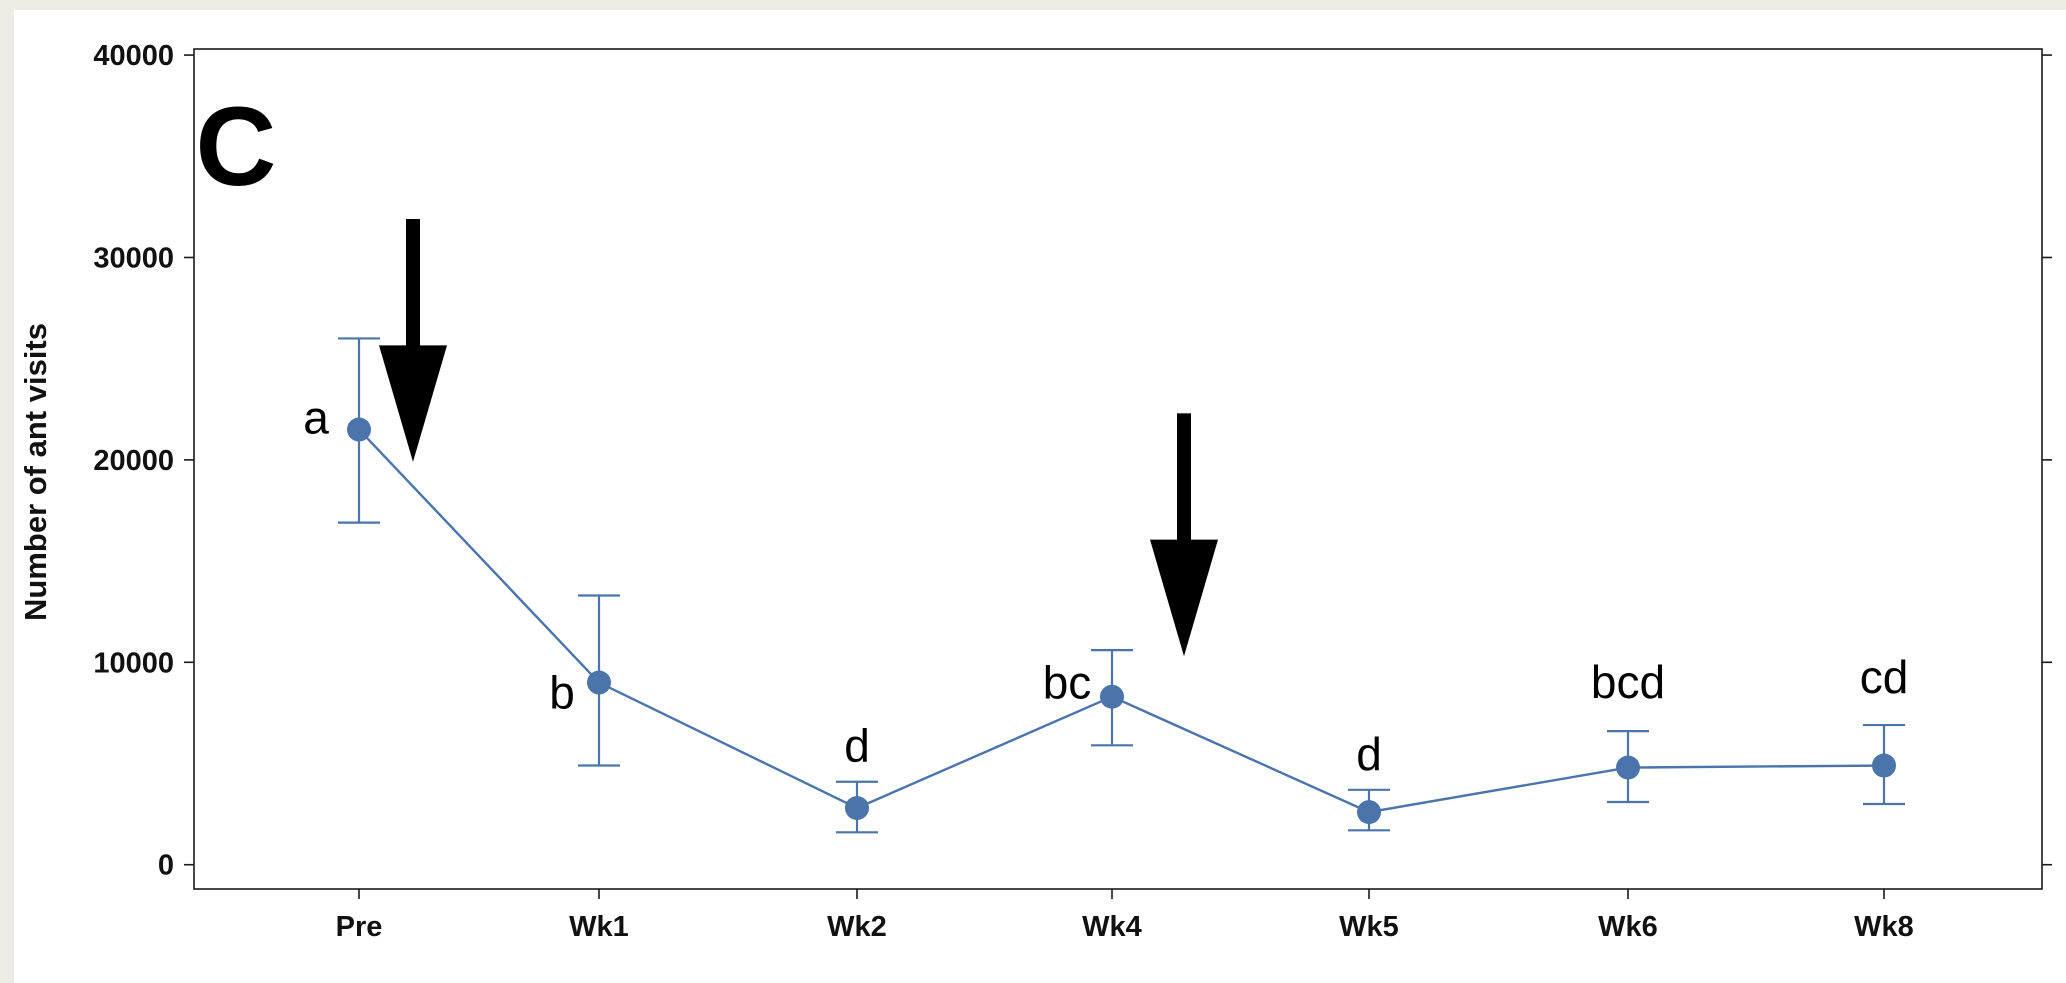 The height and width of the screenshot is (983, 2066). I want to click on y-tick-label: 30000, so click(133, 258).